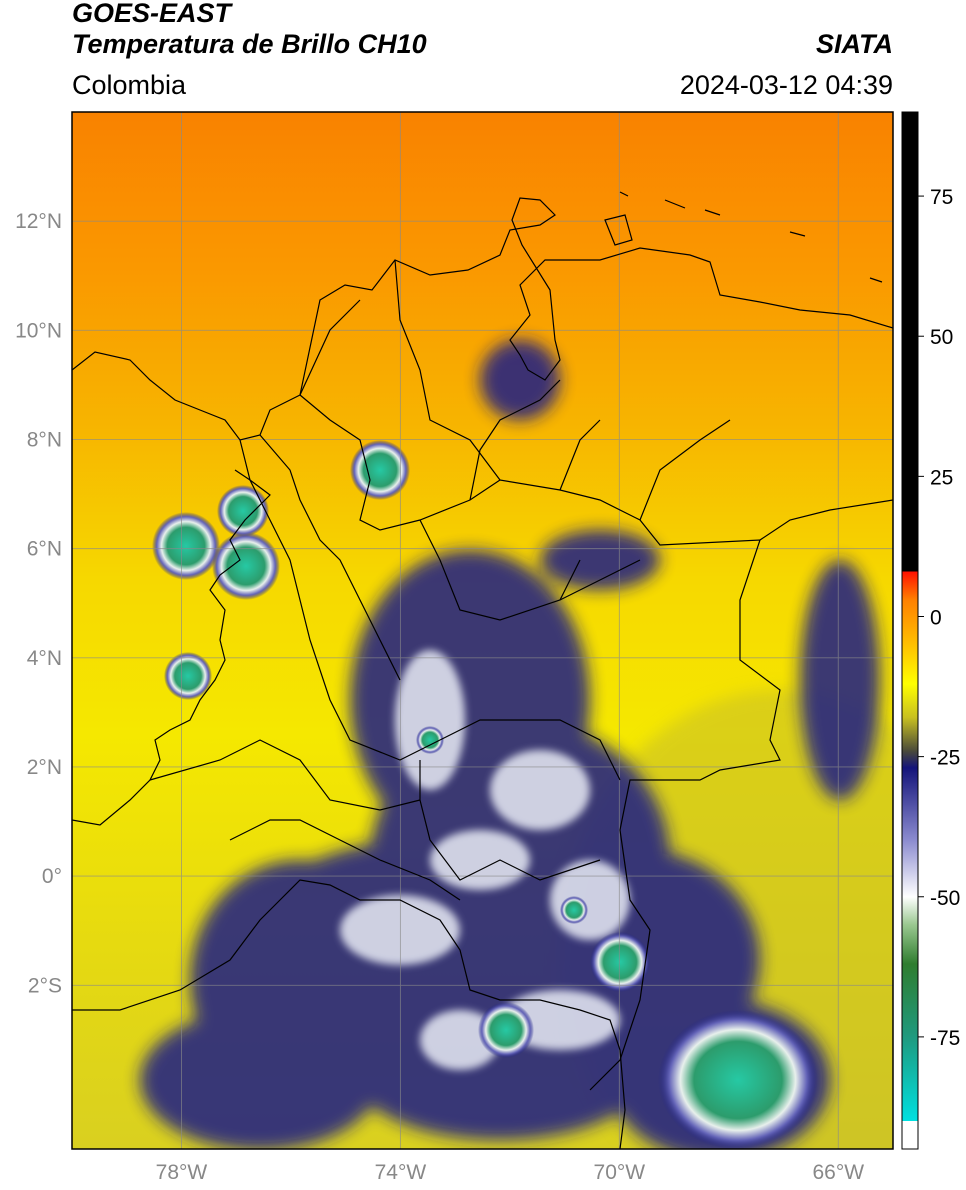 The image size is (966, 1190). I want to click on colorbar, so click(910, 630).